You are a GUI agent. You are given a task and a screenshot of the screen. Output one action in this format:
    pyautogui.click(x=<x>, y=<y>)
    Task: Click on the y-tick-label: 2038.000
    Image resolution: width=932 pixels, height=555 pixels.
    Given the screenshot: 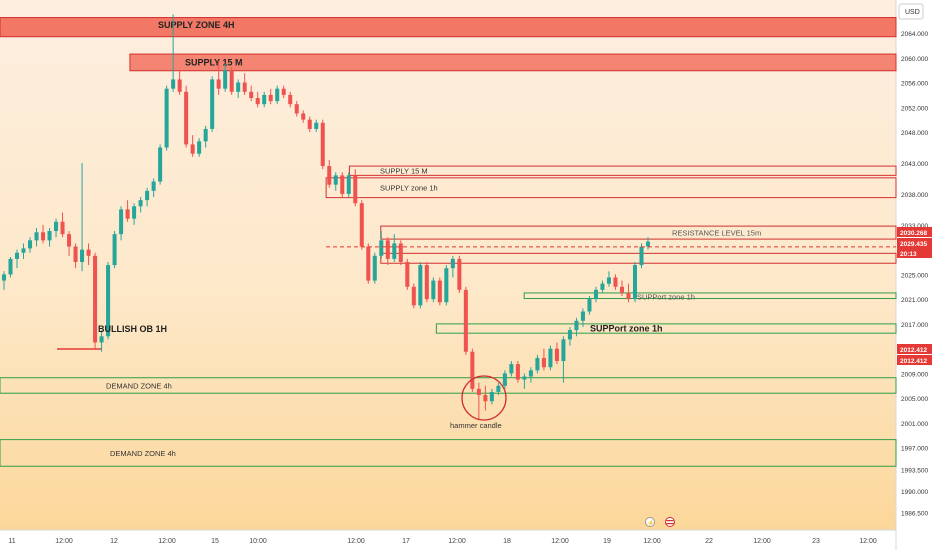 What is the action you would take?
    pyautogui.click(x=914, y=195)
    